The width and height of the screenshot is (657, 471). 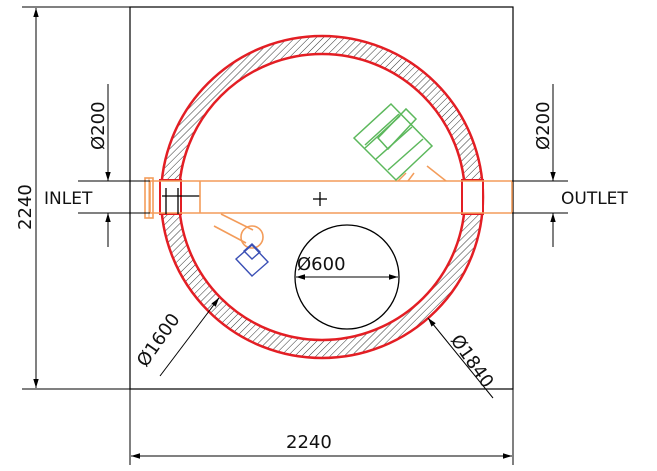 What do you see at coordinates (422, 173) in the screenshot?
I see `filter-connector` at bounding box center [422, 173].